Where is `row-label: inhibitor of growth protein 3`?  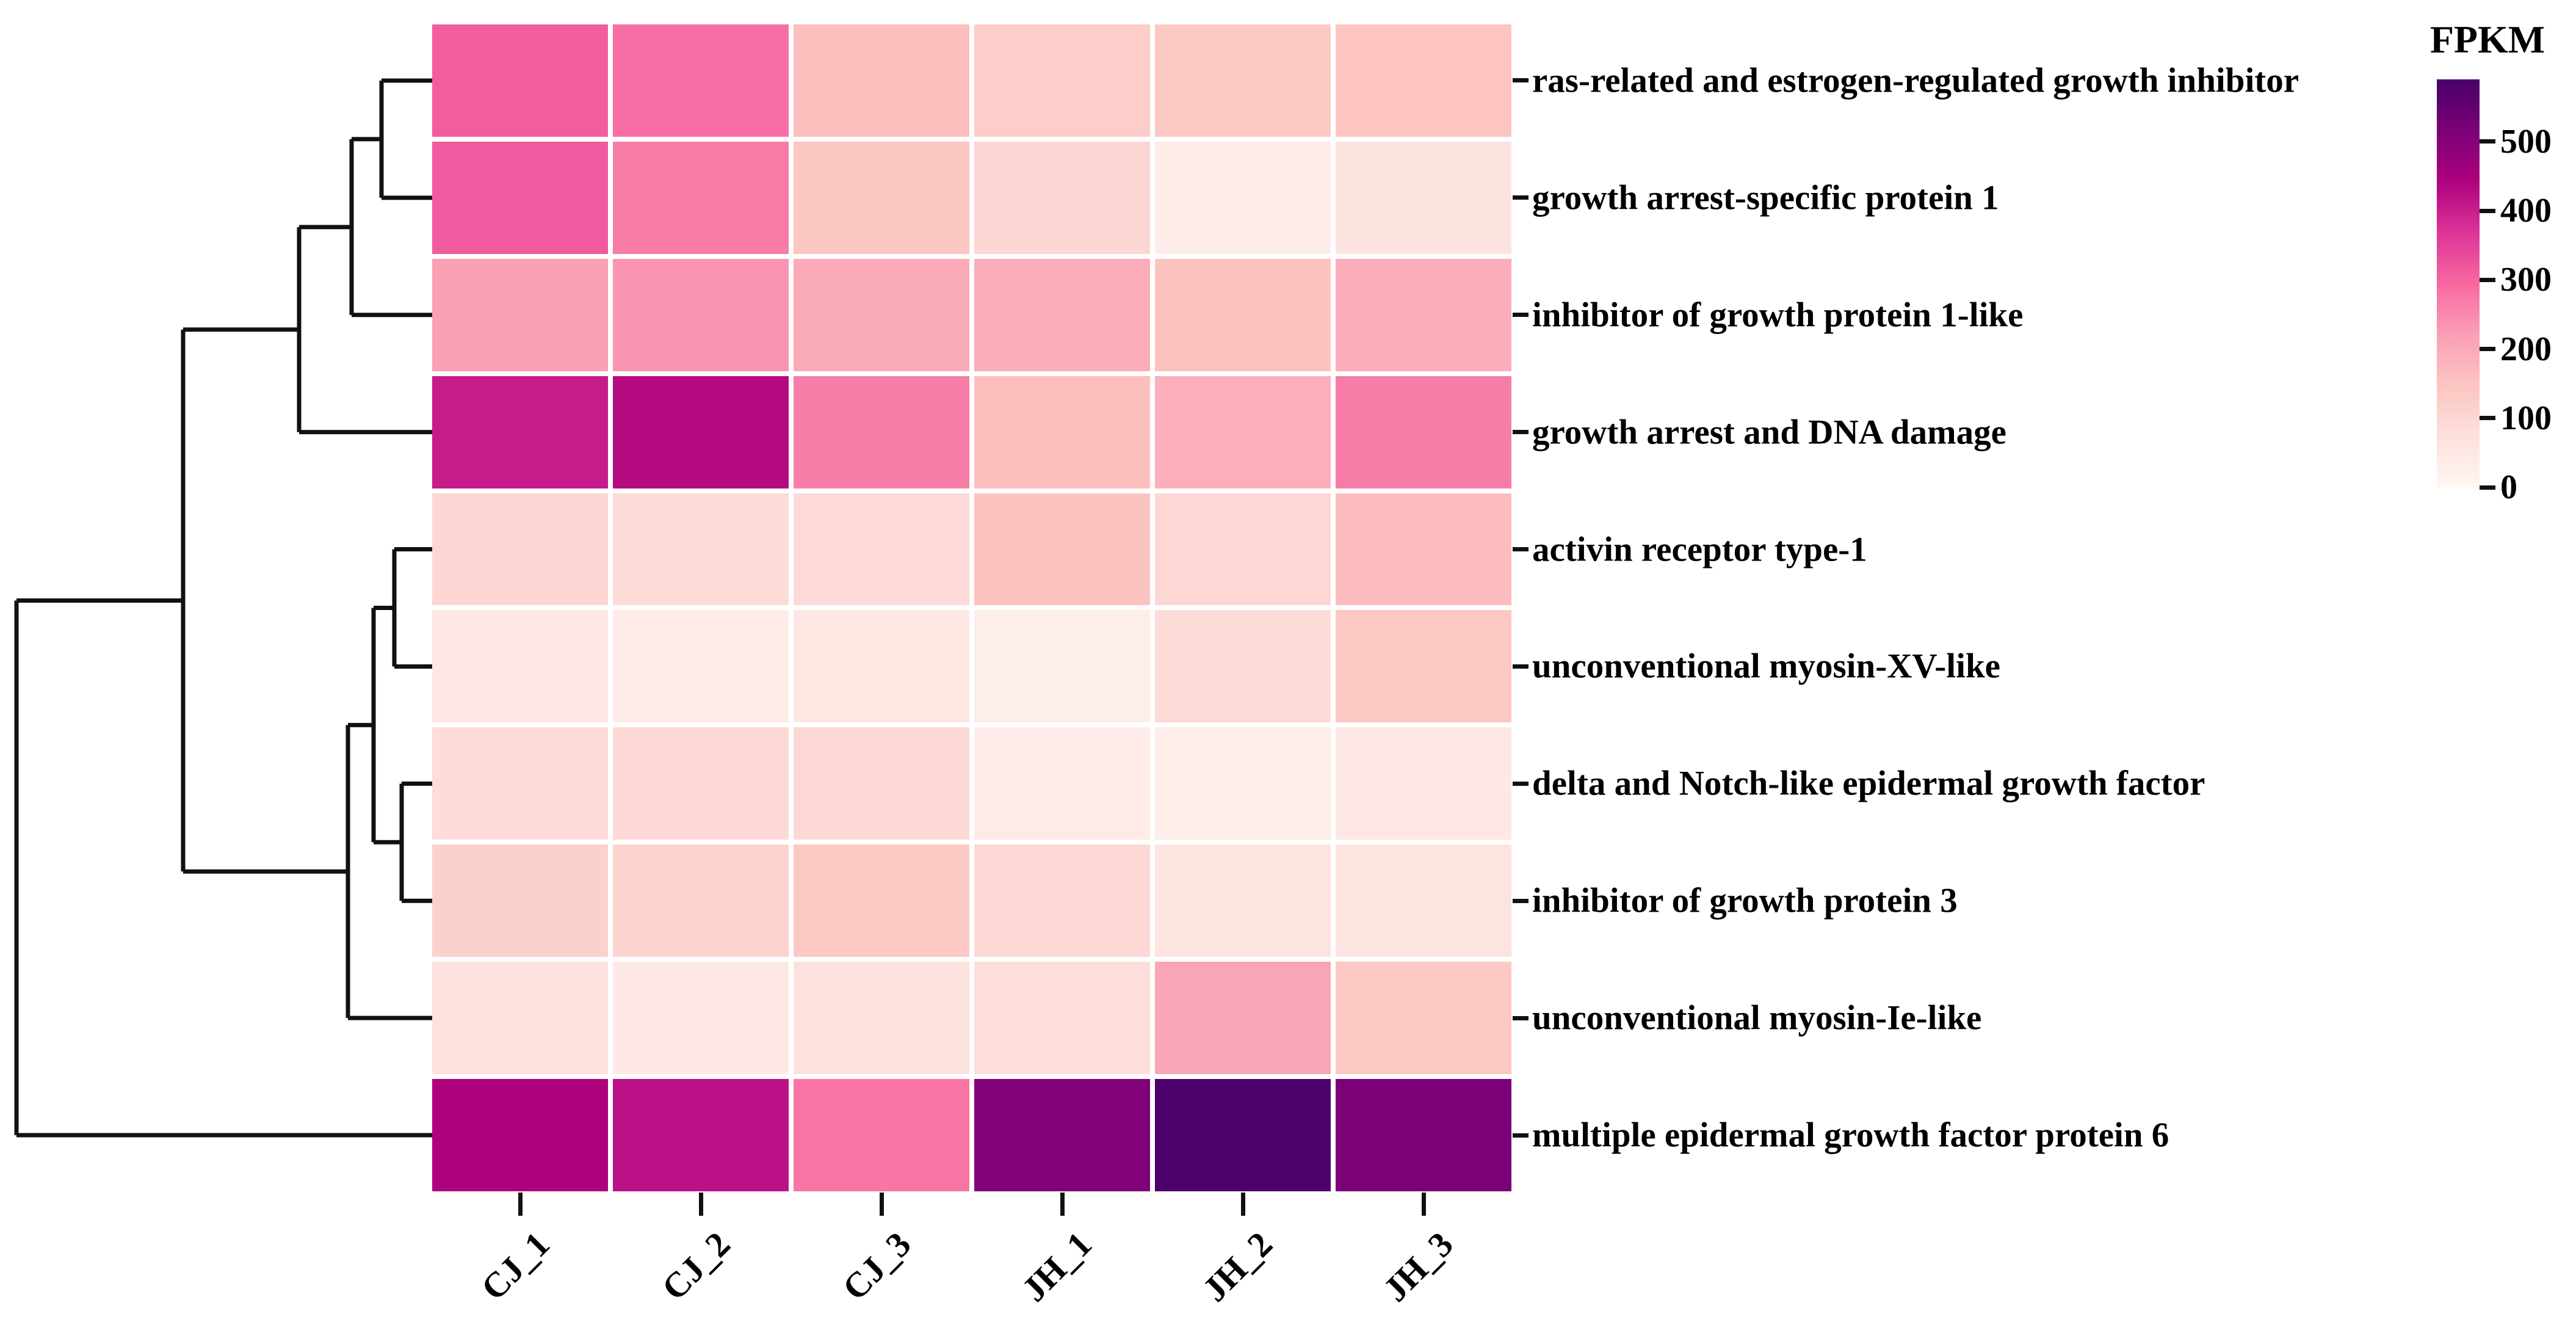
row-label: inhibitor of growth protein 3 is located at coordinates (1745, 901).